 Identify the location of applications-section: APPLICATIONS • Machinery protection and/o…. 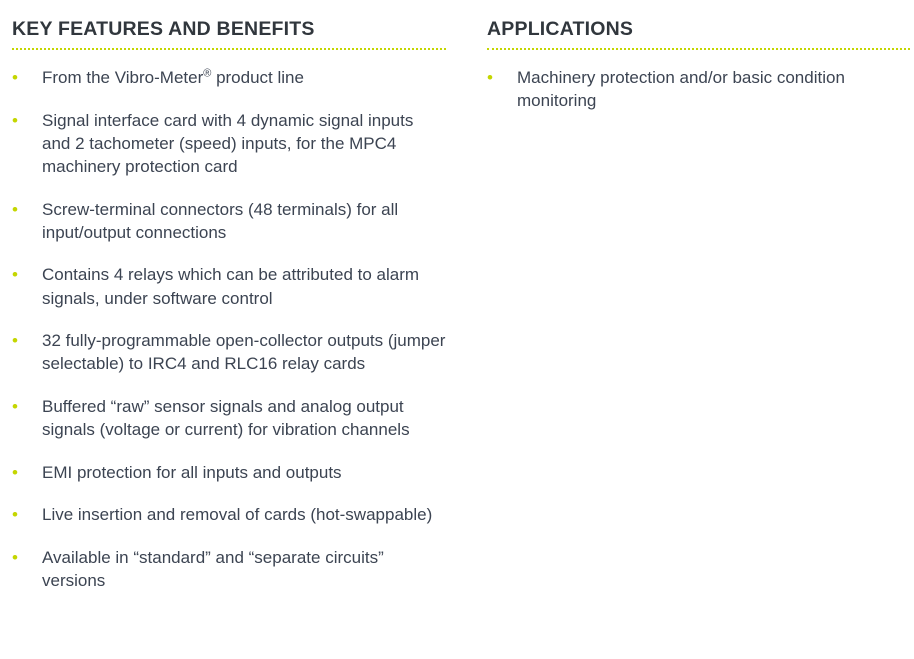
(698, 73).